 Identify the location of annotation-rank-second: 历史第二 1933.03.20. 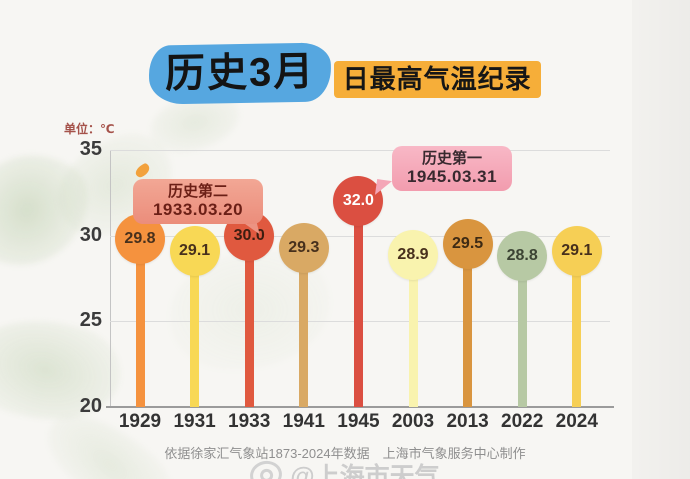
(198, 201).